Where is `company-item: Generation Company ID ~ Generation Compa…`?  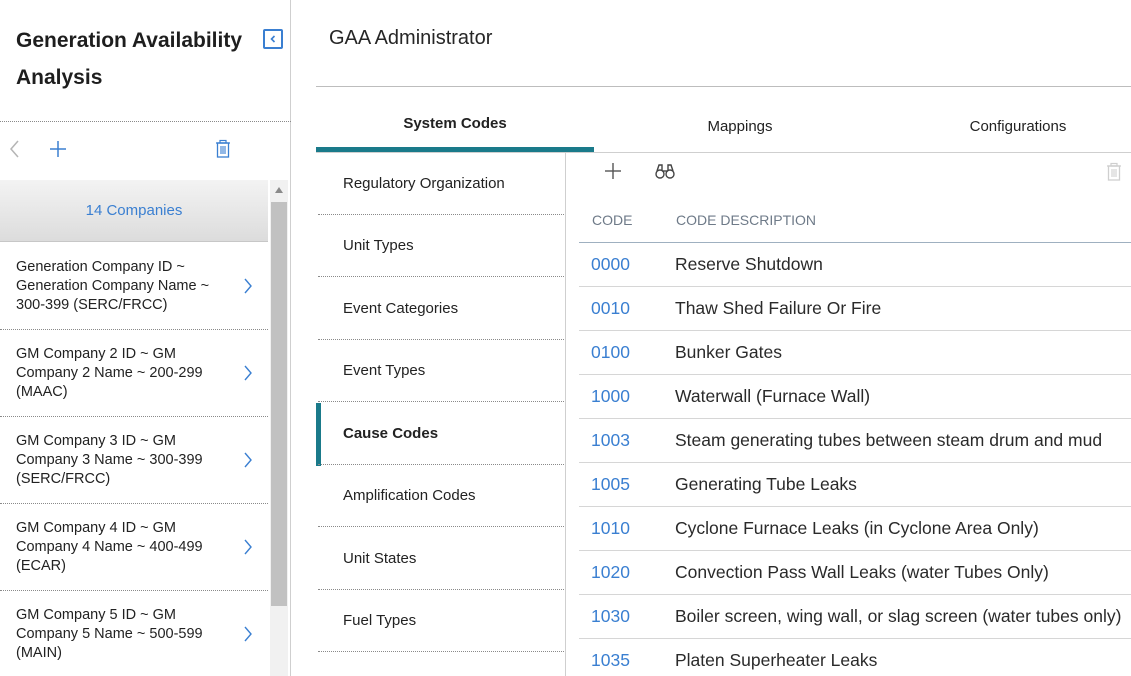 company-item: Generation Company ID ~ Generation Compa… is located at coordinates (134, 286).